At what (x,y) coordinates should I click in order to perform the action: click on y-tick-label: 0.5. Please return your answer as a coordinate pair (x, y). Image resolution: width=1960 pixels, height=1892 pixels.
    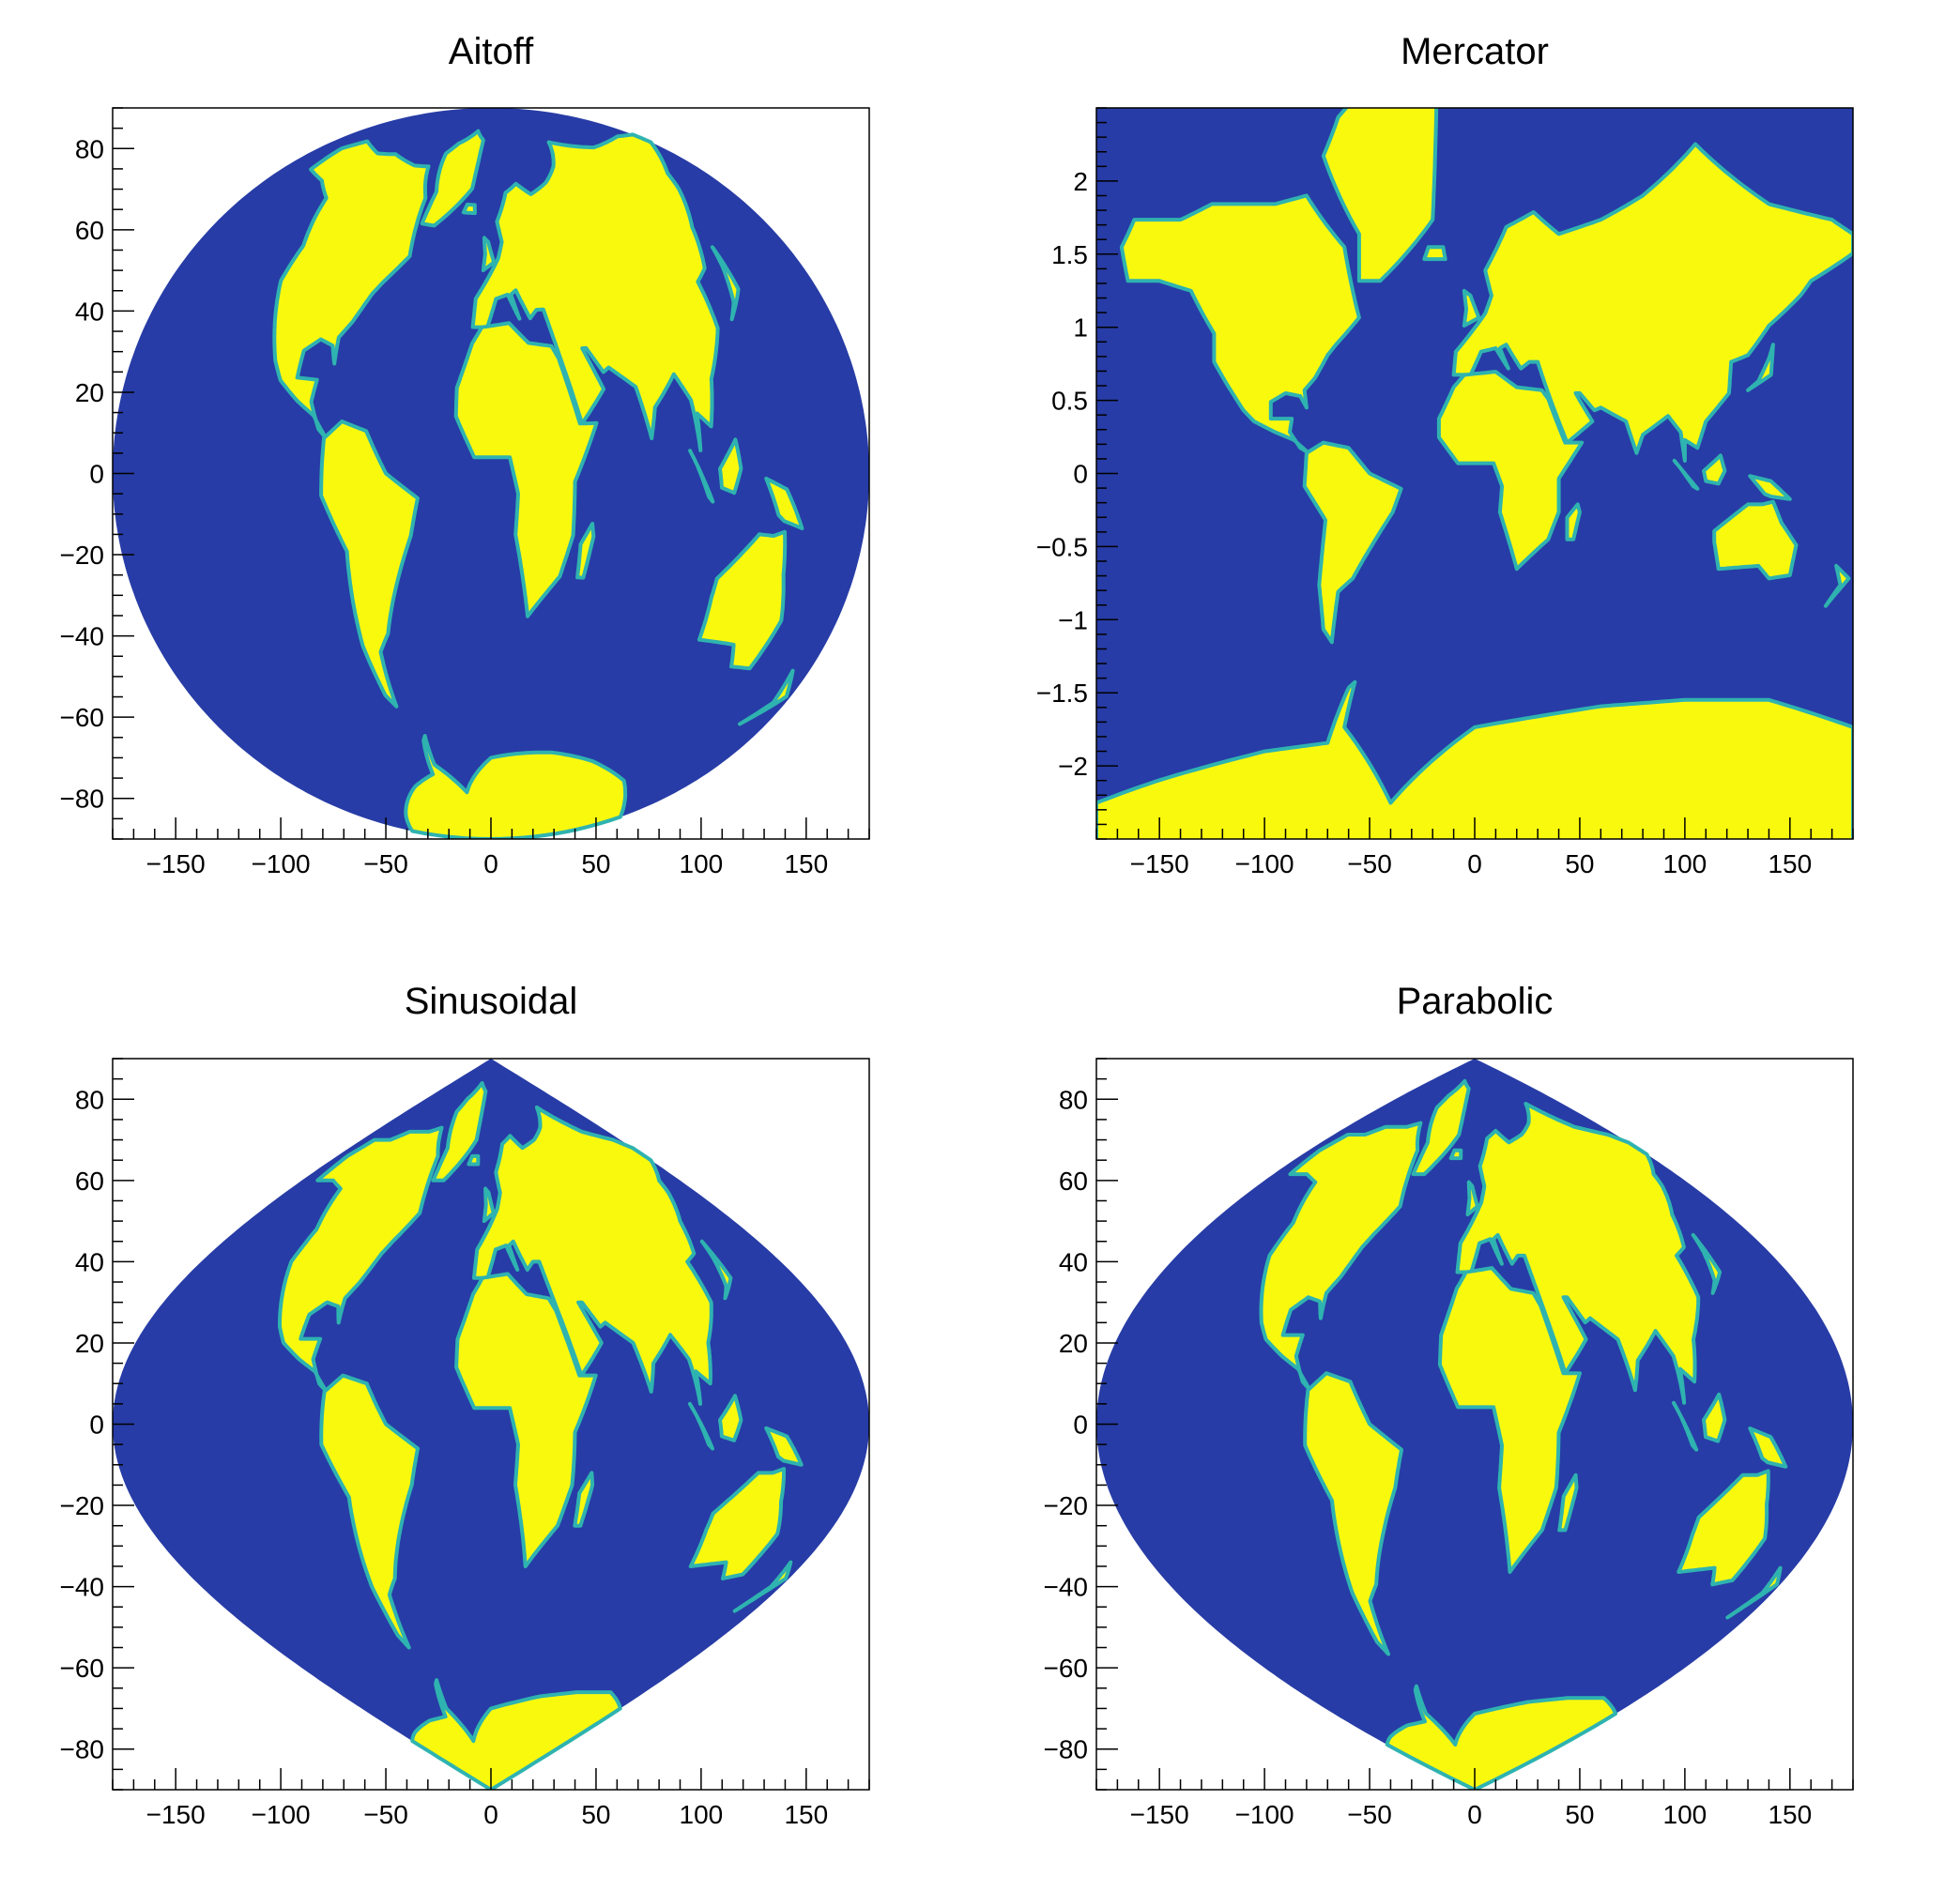
    Looking at the image, I should click on (1069, 402).